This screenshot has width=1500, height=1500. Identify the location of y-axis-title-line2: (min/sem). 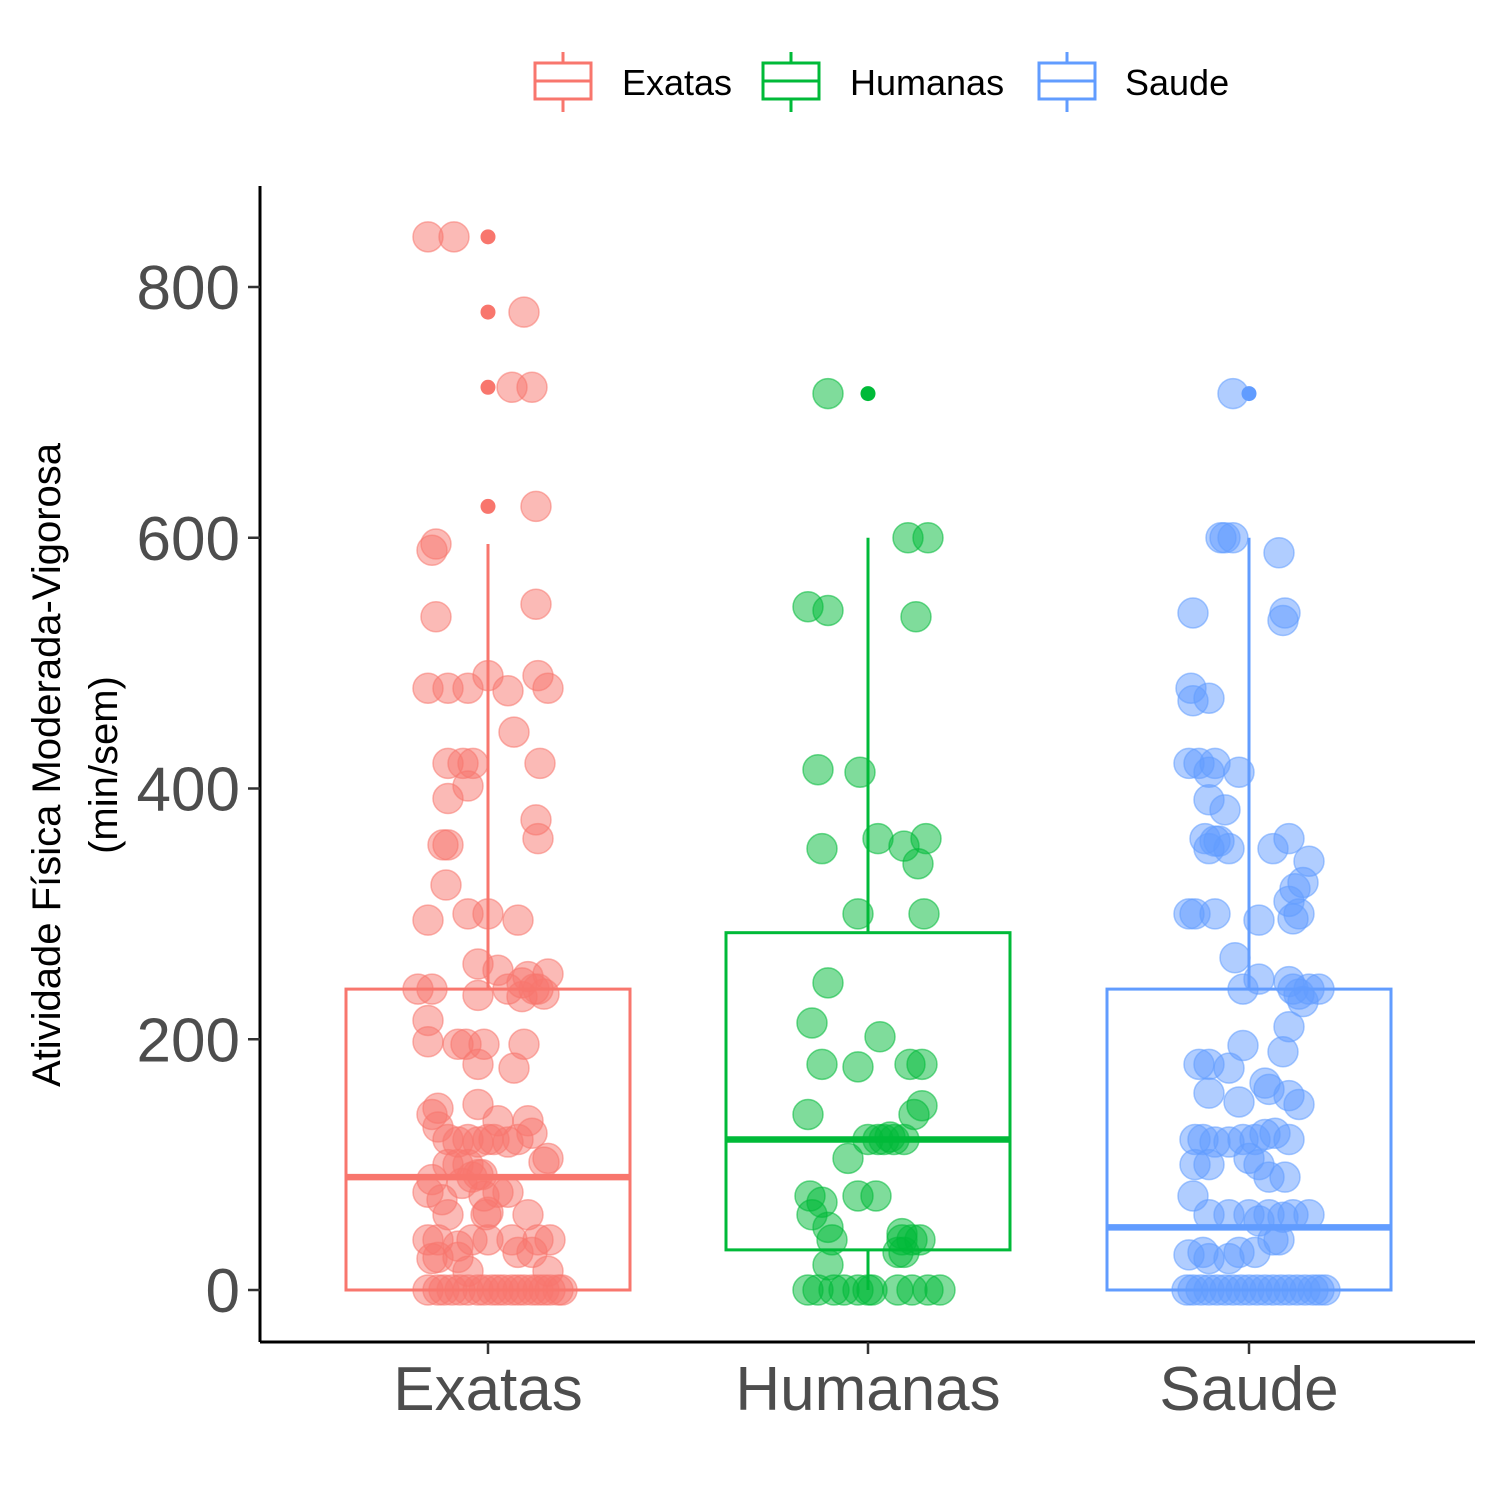
(104, 765).